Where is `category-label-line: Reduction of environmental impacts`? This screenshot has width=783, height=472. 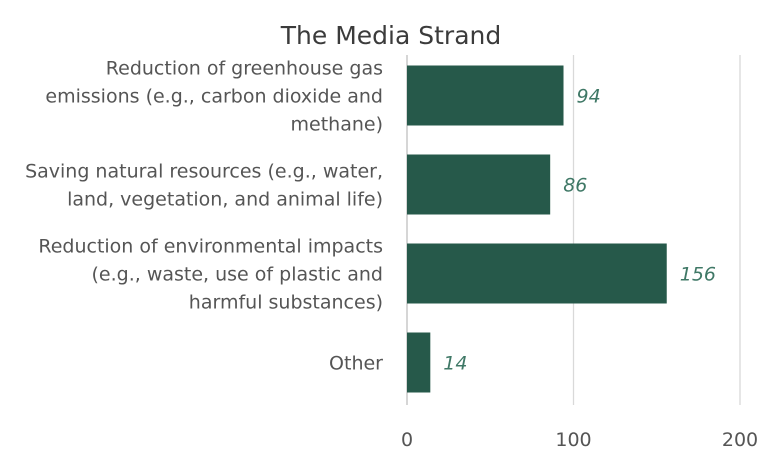
category-label-line: Reduction of environmental impacts is located at coordinates (210, 247).